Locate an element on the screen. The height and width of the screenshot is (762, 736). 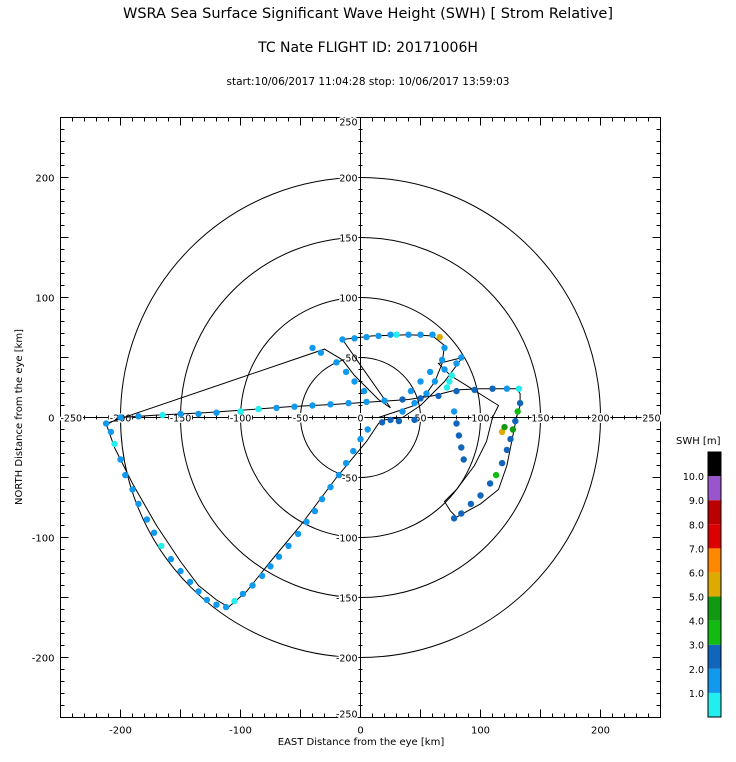
inner-y-label: 50 is located at coordinates (351, 359).